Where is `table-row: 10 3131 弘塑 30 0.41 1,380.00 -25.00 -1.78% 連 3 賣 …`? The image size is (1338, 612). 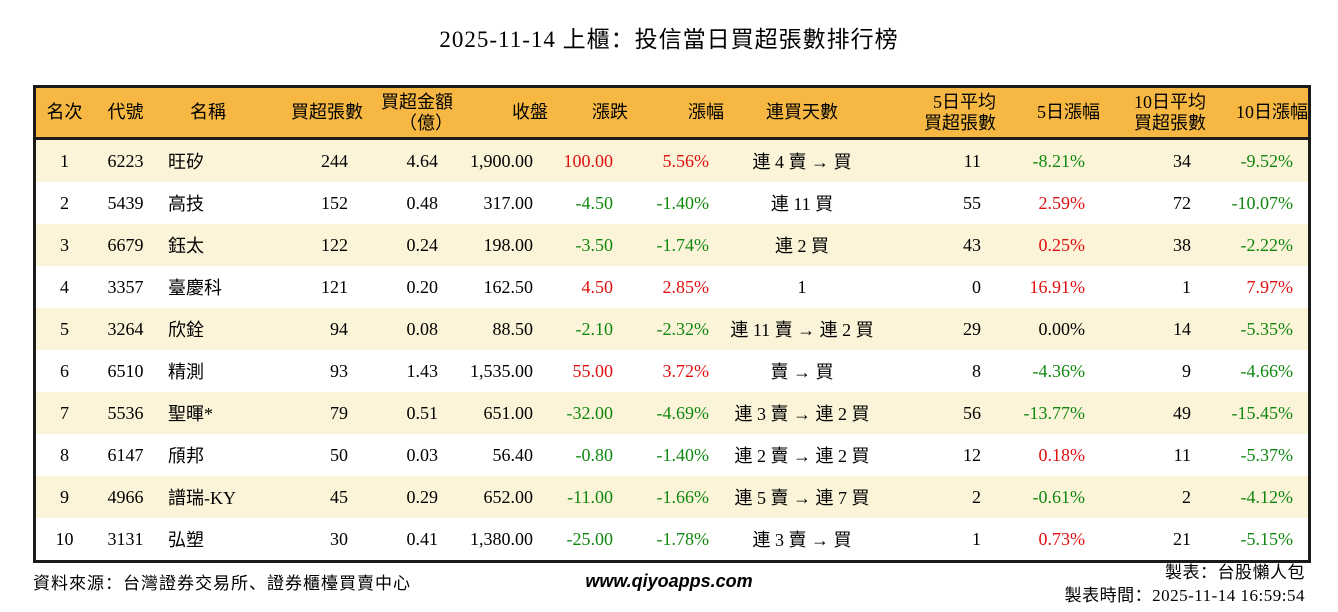
table-row: 10 3131 弘塑 30 0.41 1,380.00 -25.00 -1.78% 連 3 賣 … is located at coordinates (672, 540).